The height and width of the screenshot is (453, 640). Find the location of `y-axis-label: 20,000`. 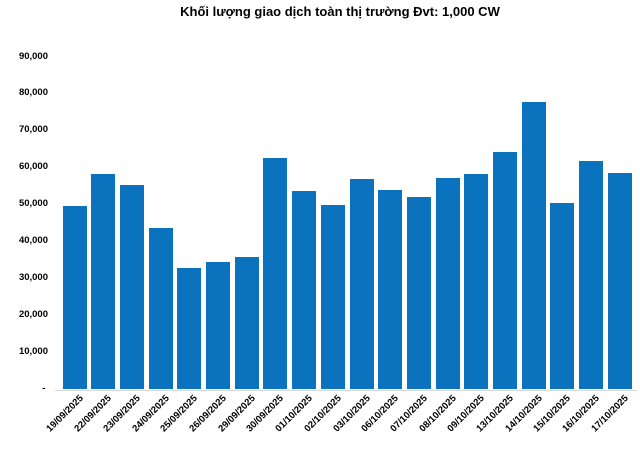

y-axis-label: 20,000 is located at coordinates (33, 315).